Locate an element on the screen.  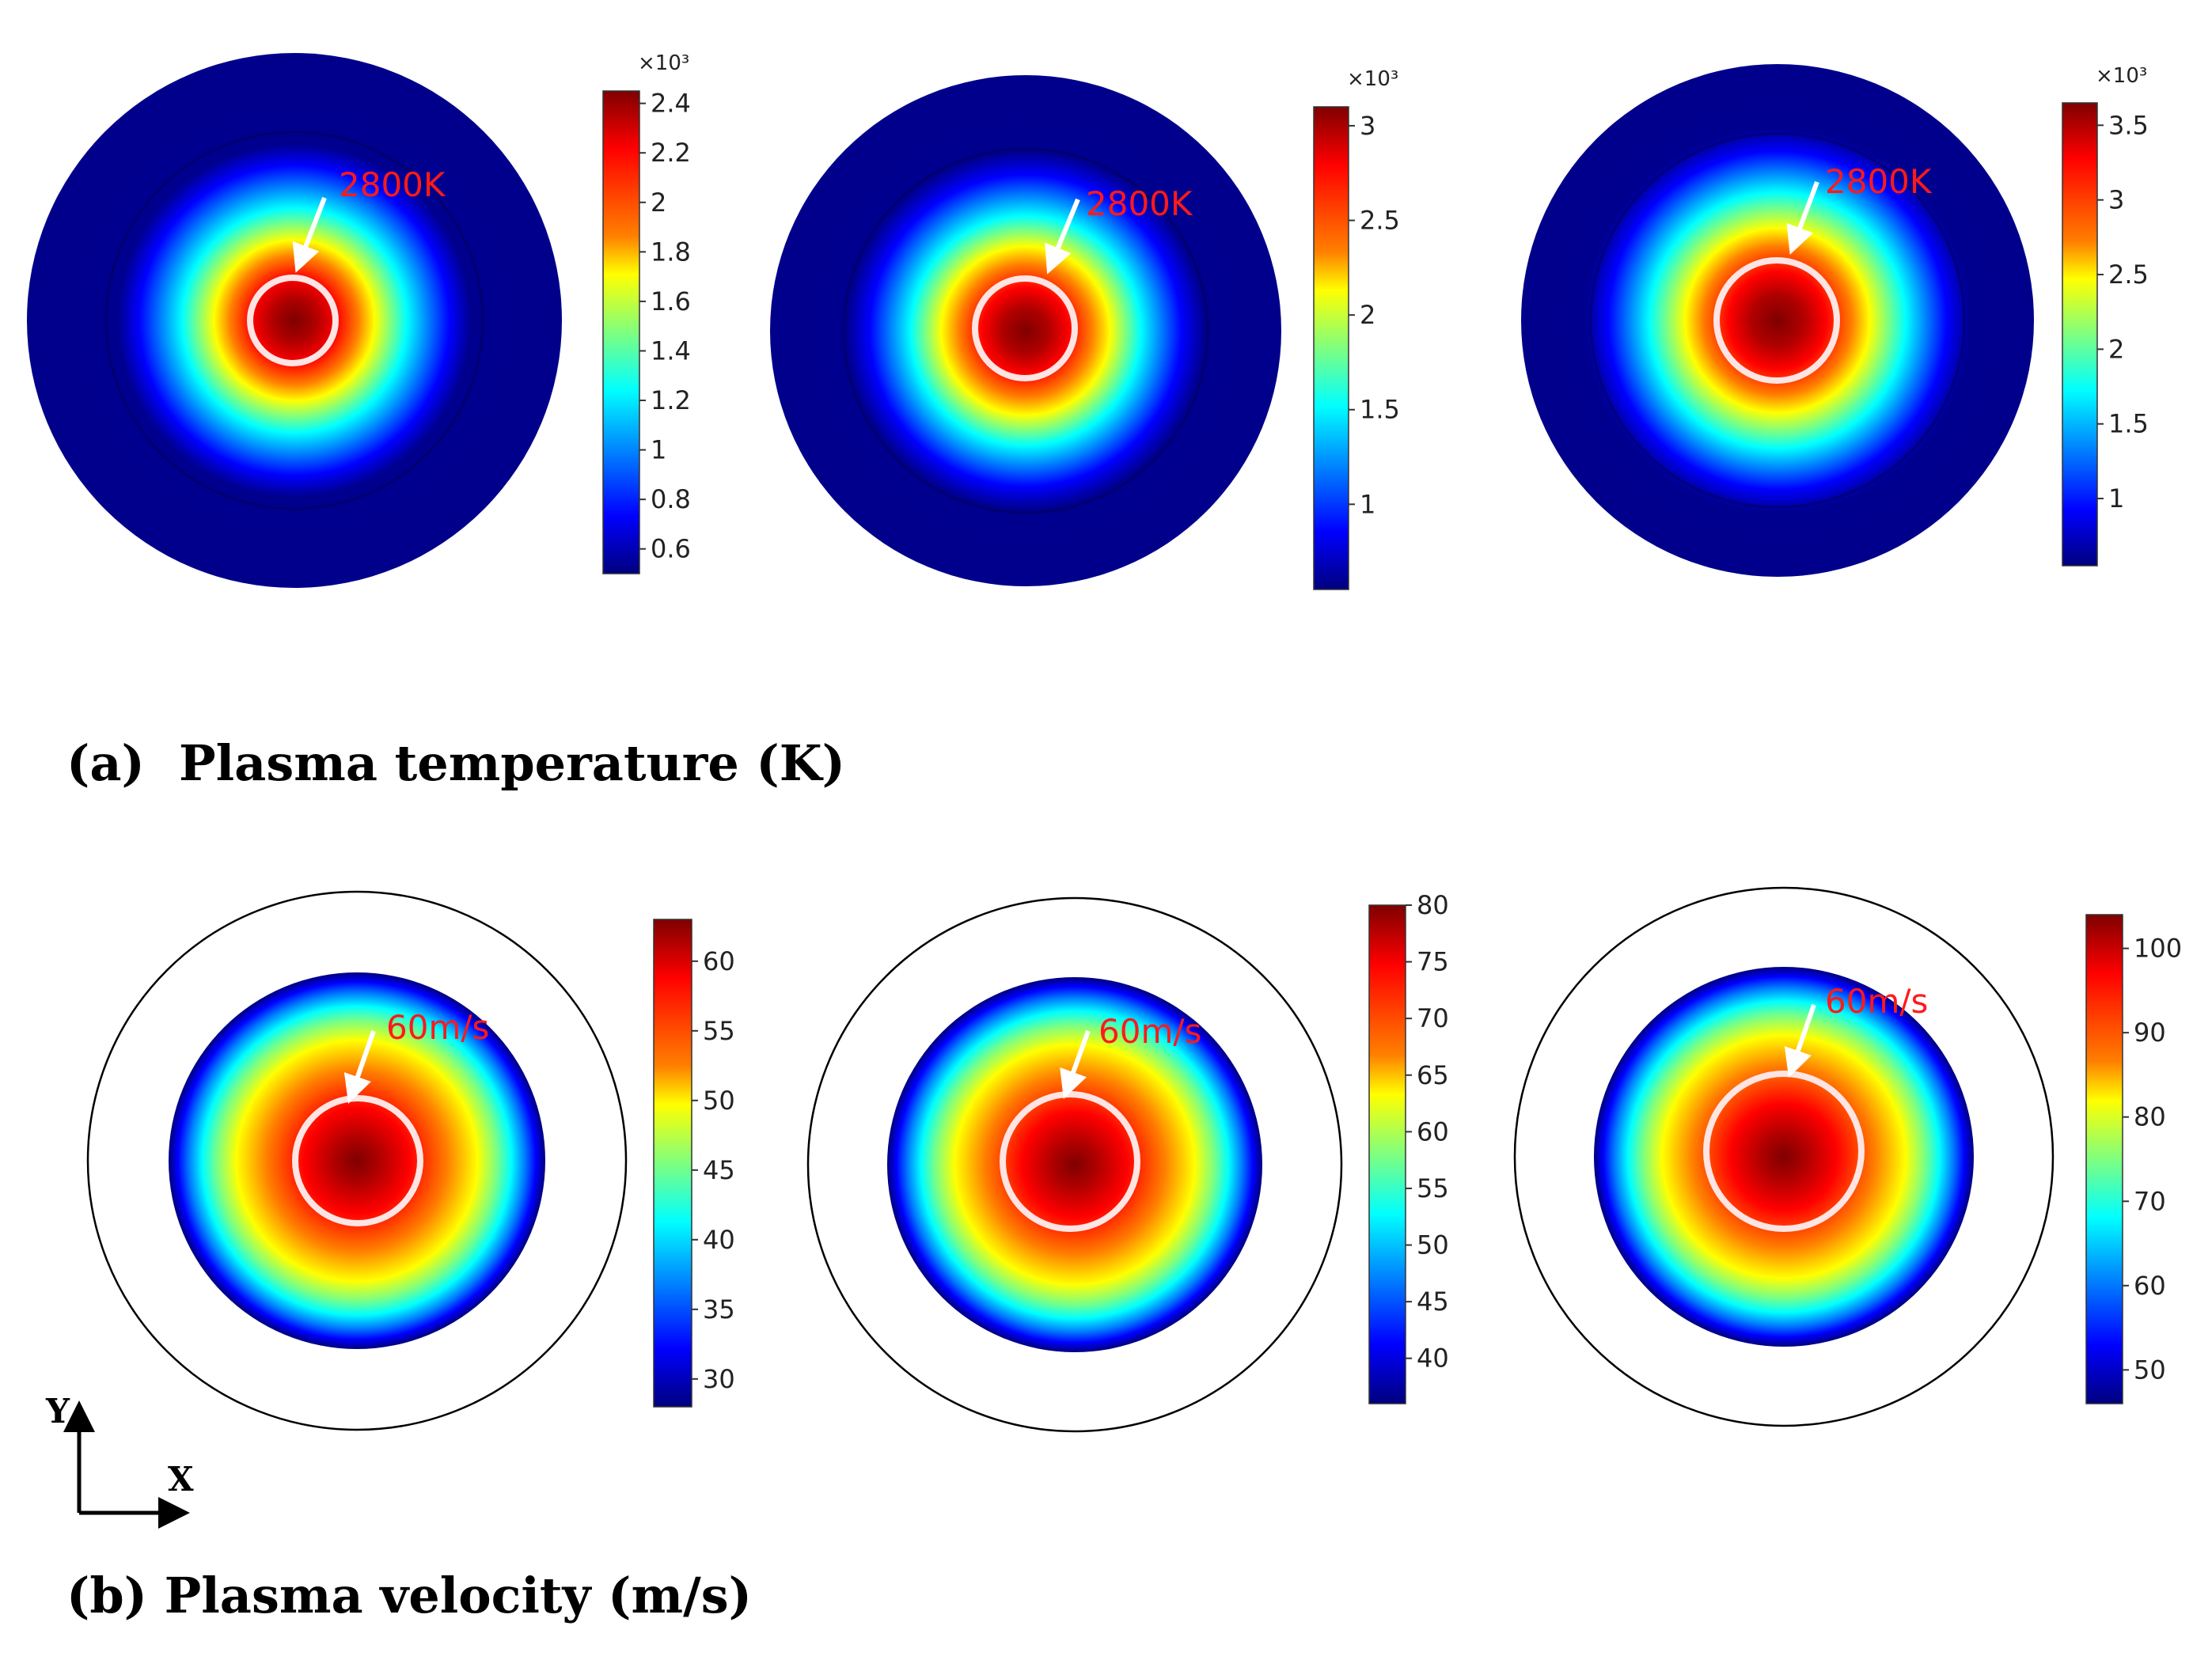
y-axis-label: Y is located at coordinates (57, 1411).